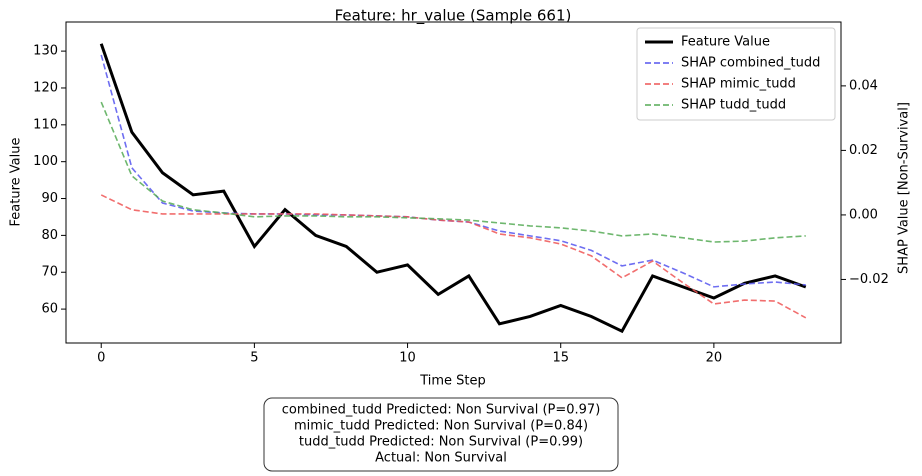  What do you see at coordinates (863, 214) in the screenshot?
I see `y2-tick-label: 0.00` at bounding box center [863, 214].